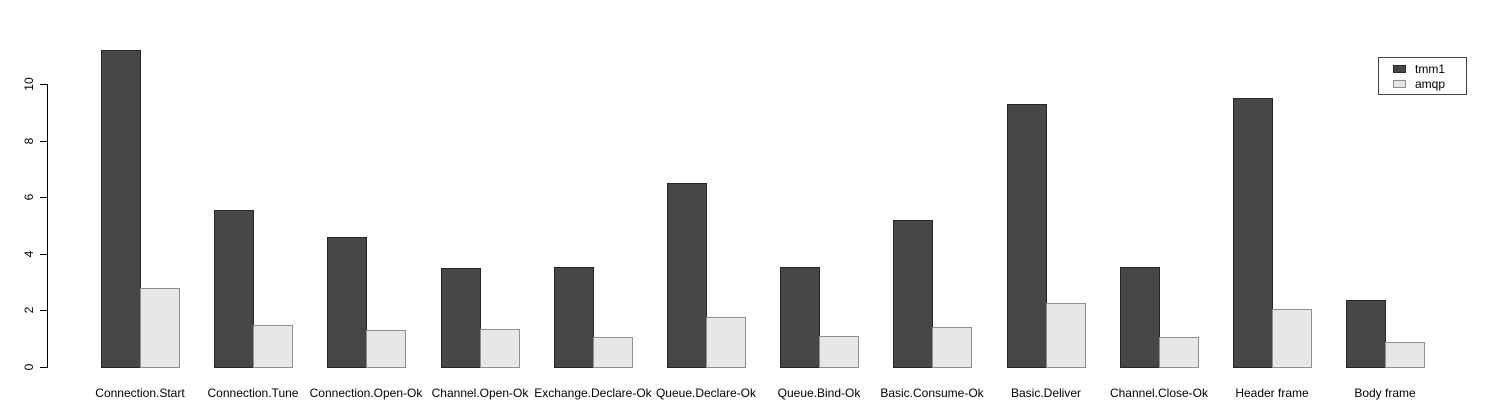 This screenshot has width=1500, height=415. I want to click on category-label: Header frame, so click(1272, 393).